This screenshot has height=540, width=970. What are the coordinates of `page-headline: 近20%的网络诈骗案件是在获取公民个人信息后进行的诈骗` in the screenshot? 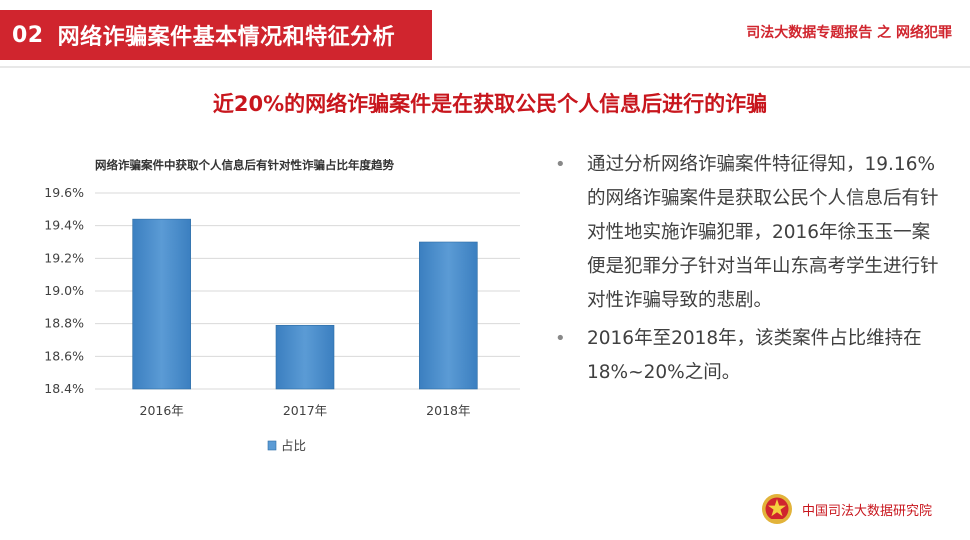 It's located at (490, 104).